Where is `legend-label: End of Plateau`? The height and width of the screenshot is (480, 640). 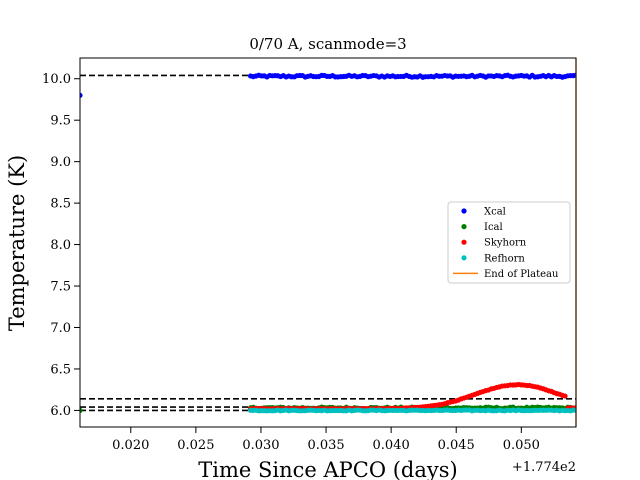 legend-label: End of Plateau is located at coordinates (521, 274).